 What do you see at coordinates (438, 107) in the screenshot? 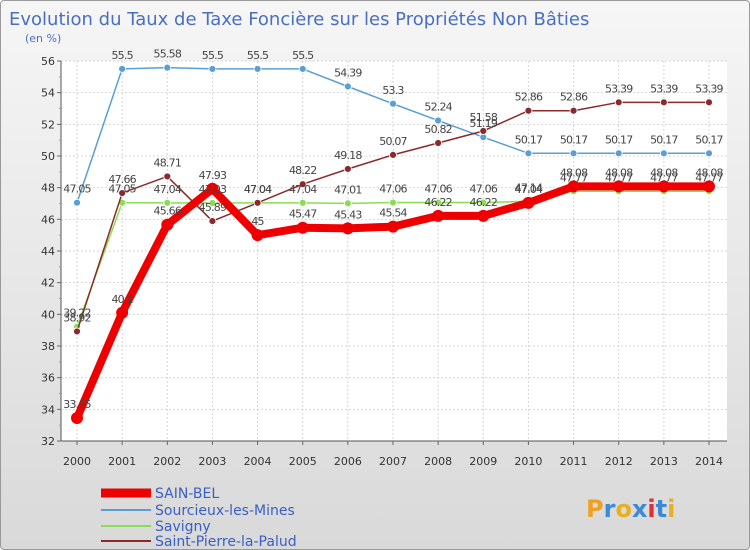
I see `data-label-1: 52.24` at bounding box center [438, 107].